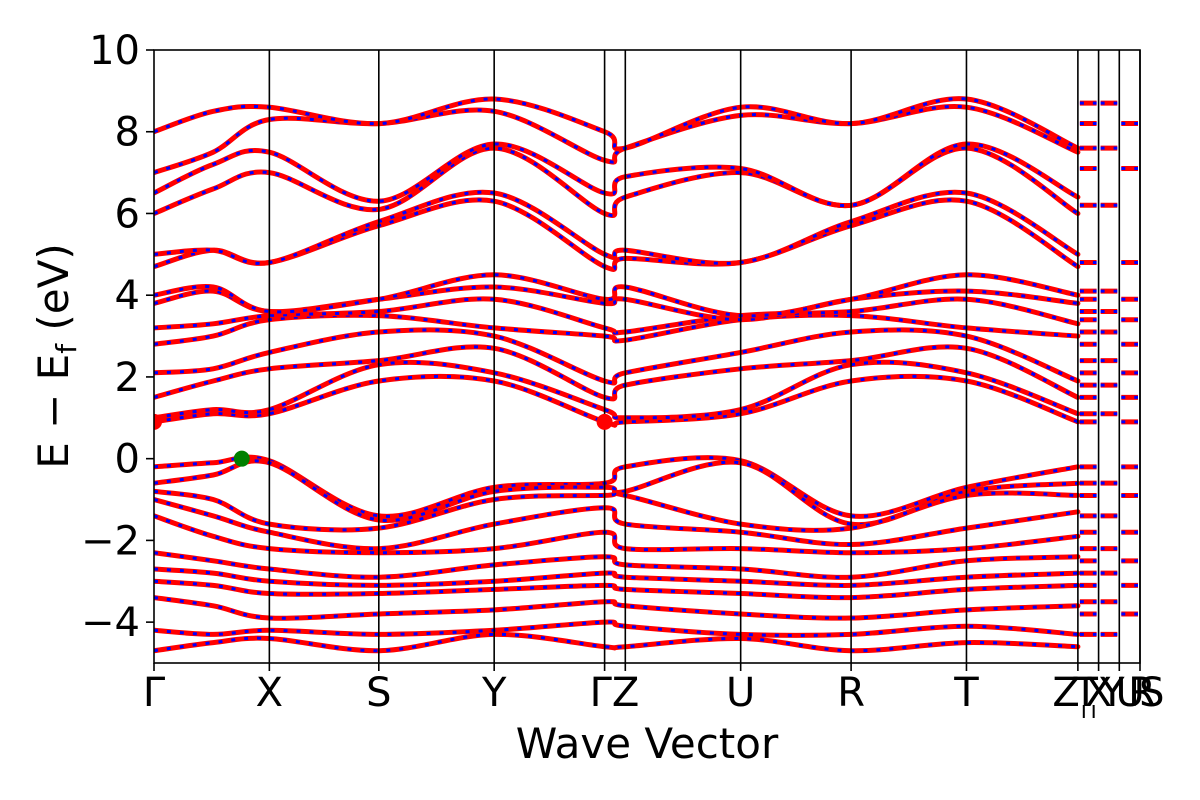 The height and width of the screenshot is (800, 1200). Describe the element at coordinates (740, 693) in the screenshot. I see `x-tick-label-5: U` at that location.